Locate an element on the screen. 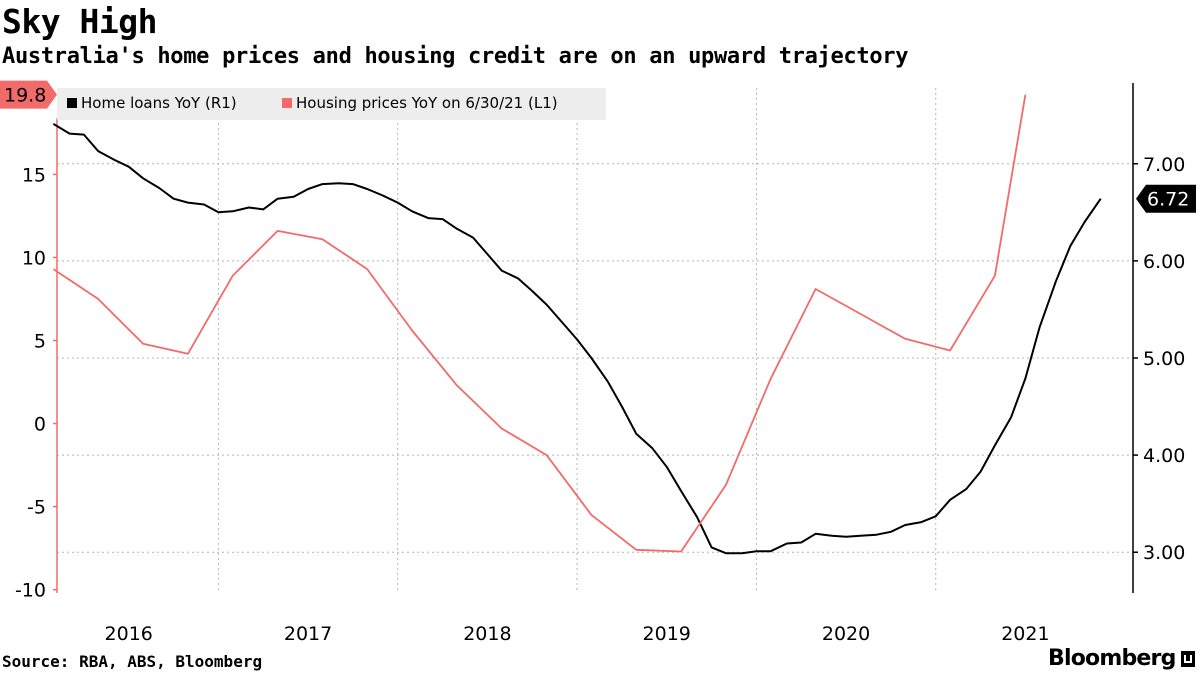 The width and height of the screenshot is (1200, 675). bloomberg-logo: Bloomberg is located at coordinates (1112, 658).